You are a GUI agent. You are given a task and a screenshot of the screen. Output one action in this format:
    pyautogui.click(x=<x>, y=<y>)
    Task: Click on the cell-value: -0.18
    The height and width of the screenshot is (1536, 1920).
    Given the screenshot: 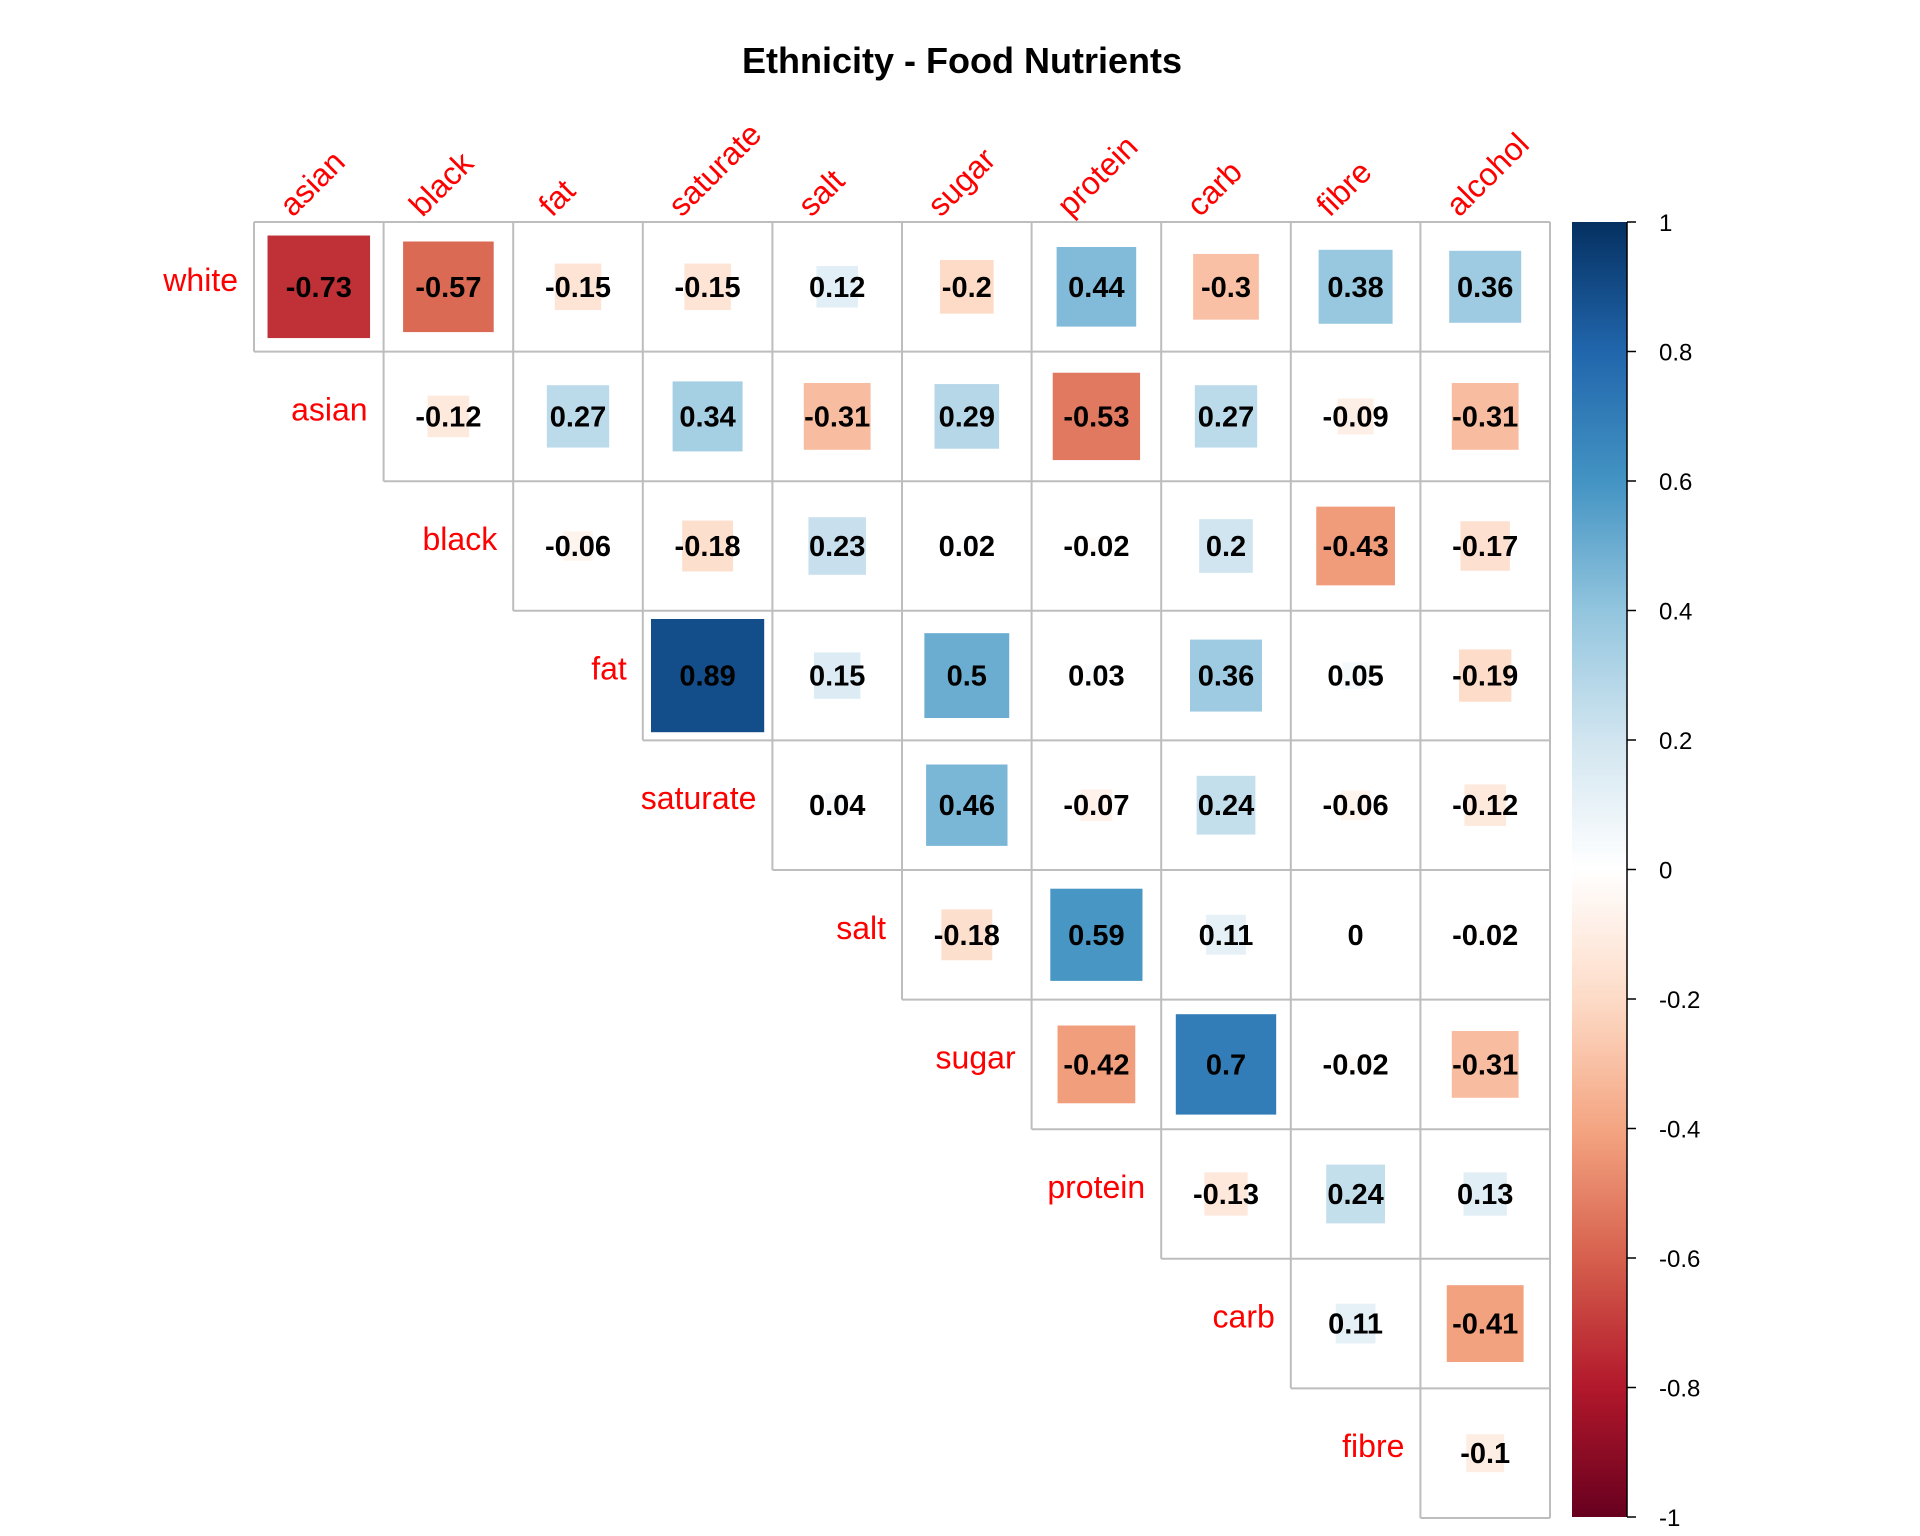 What is the action you would take?
    pyautogui.click(x=967, y=936)
    